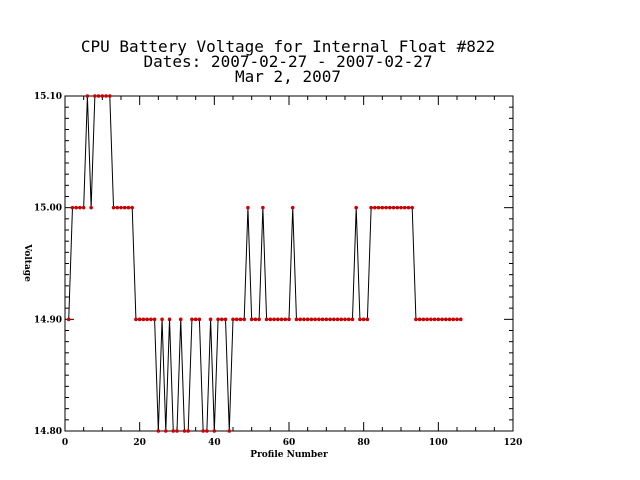 This screenshot has height=480, width=640. I want to click on x-tick-label: 100, so click(438, 443).